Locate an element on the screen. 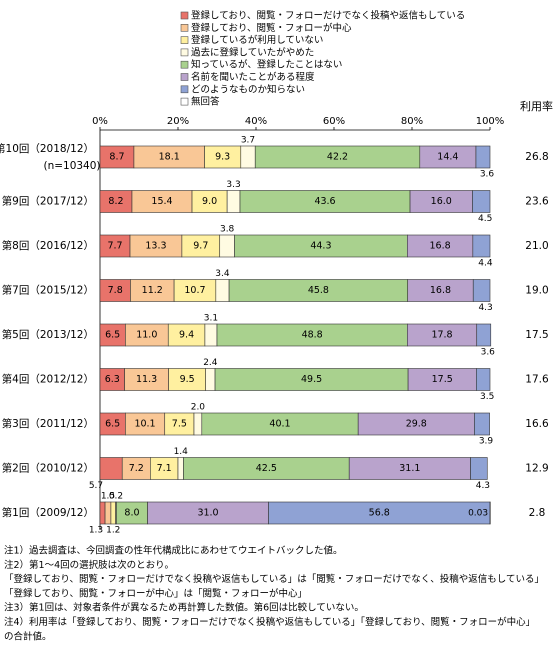 The width and height of the screenshot is (556, 658). category-label: 第8回（2016/12） is located at coordinates (48, 245).